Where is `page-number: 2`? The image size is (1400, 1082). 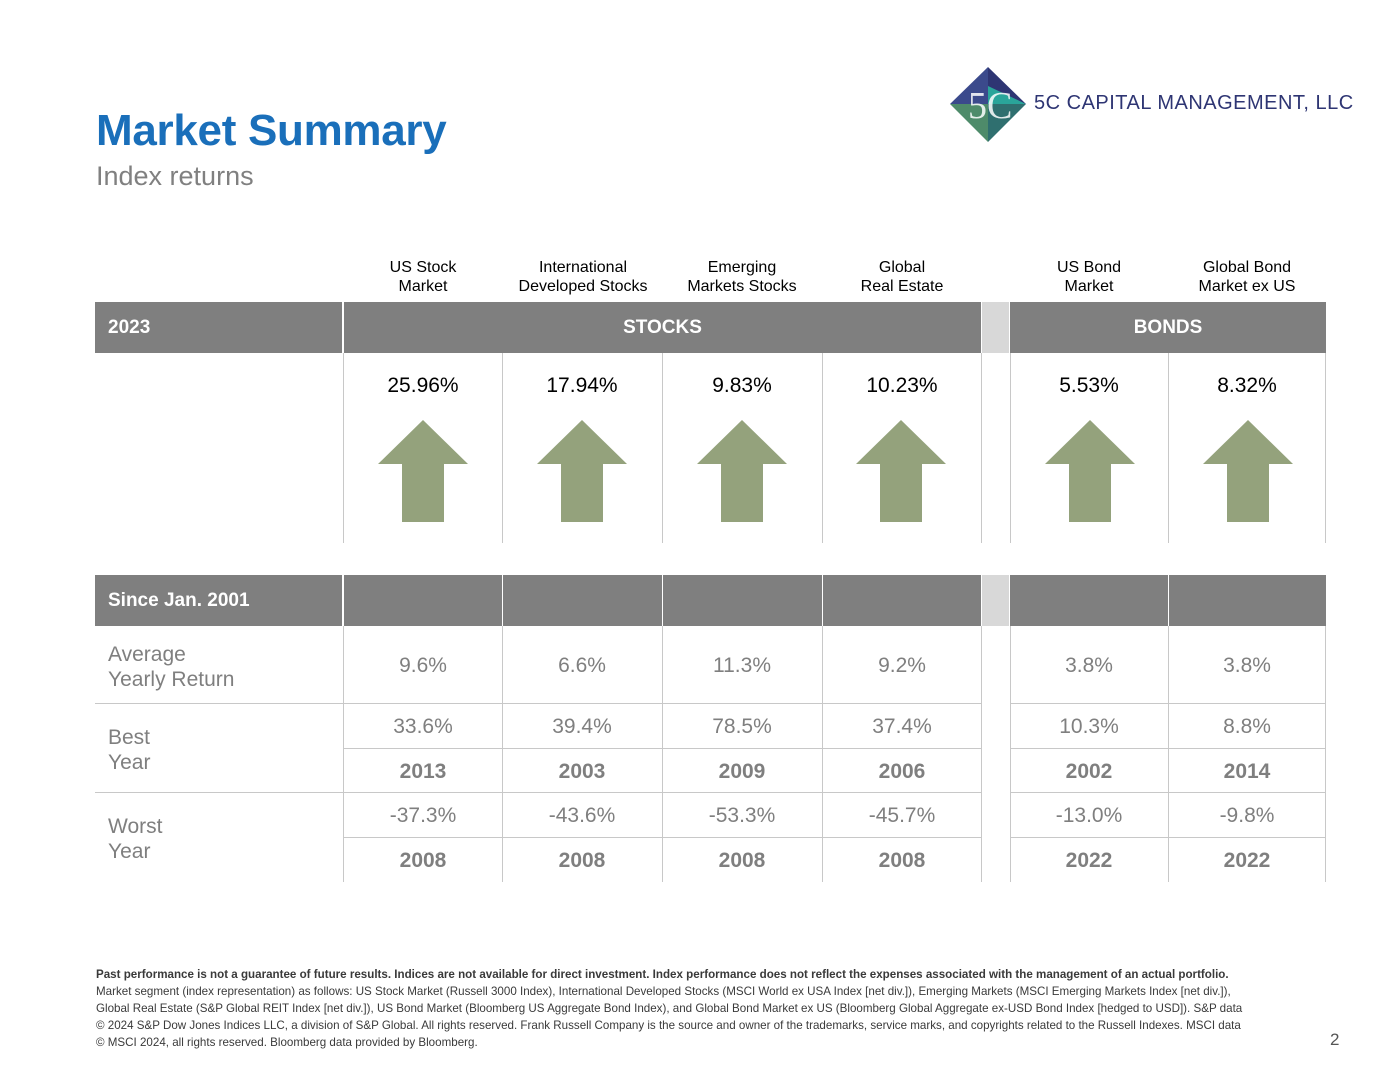 page-number: 2 is located at coordinates (1335, 1039).